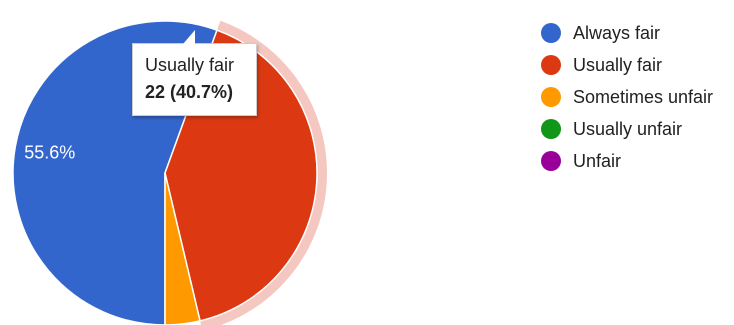 Image resolution: width=734 pixels, height=325 pixels. Describe the element at coordinates (551, 129) in the screenshot. I see `legend-swatch-usually-unfair` at that location.